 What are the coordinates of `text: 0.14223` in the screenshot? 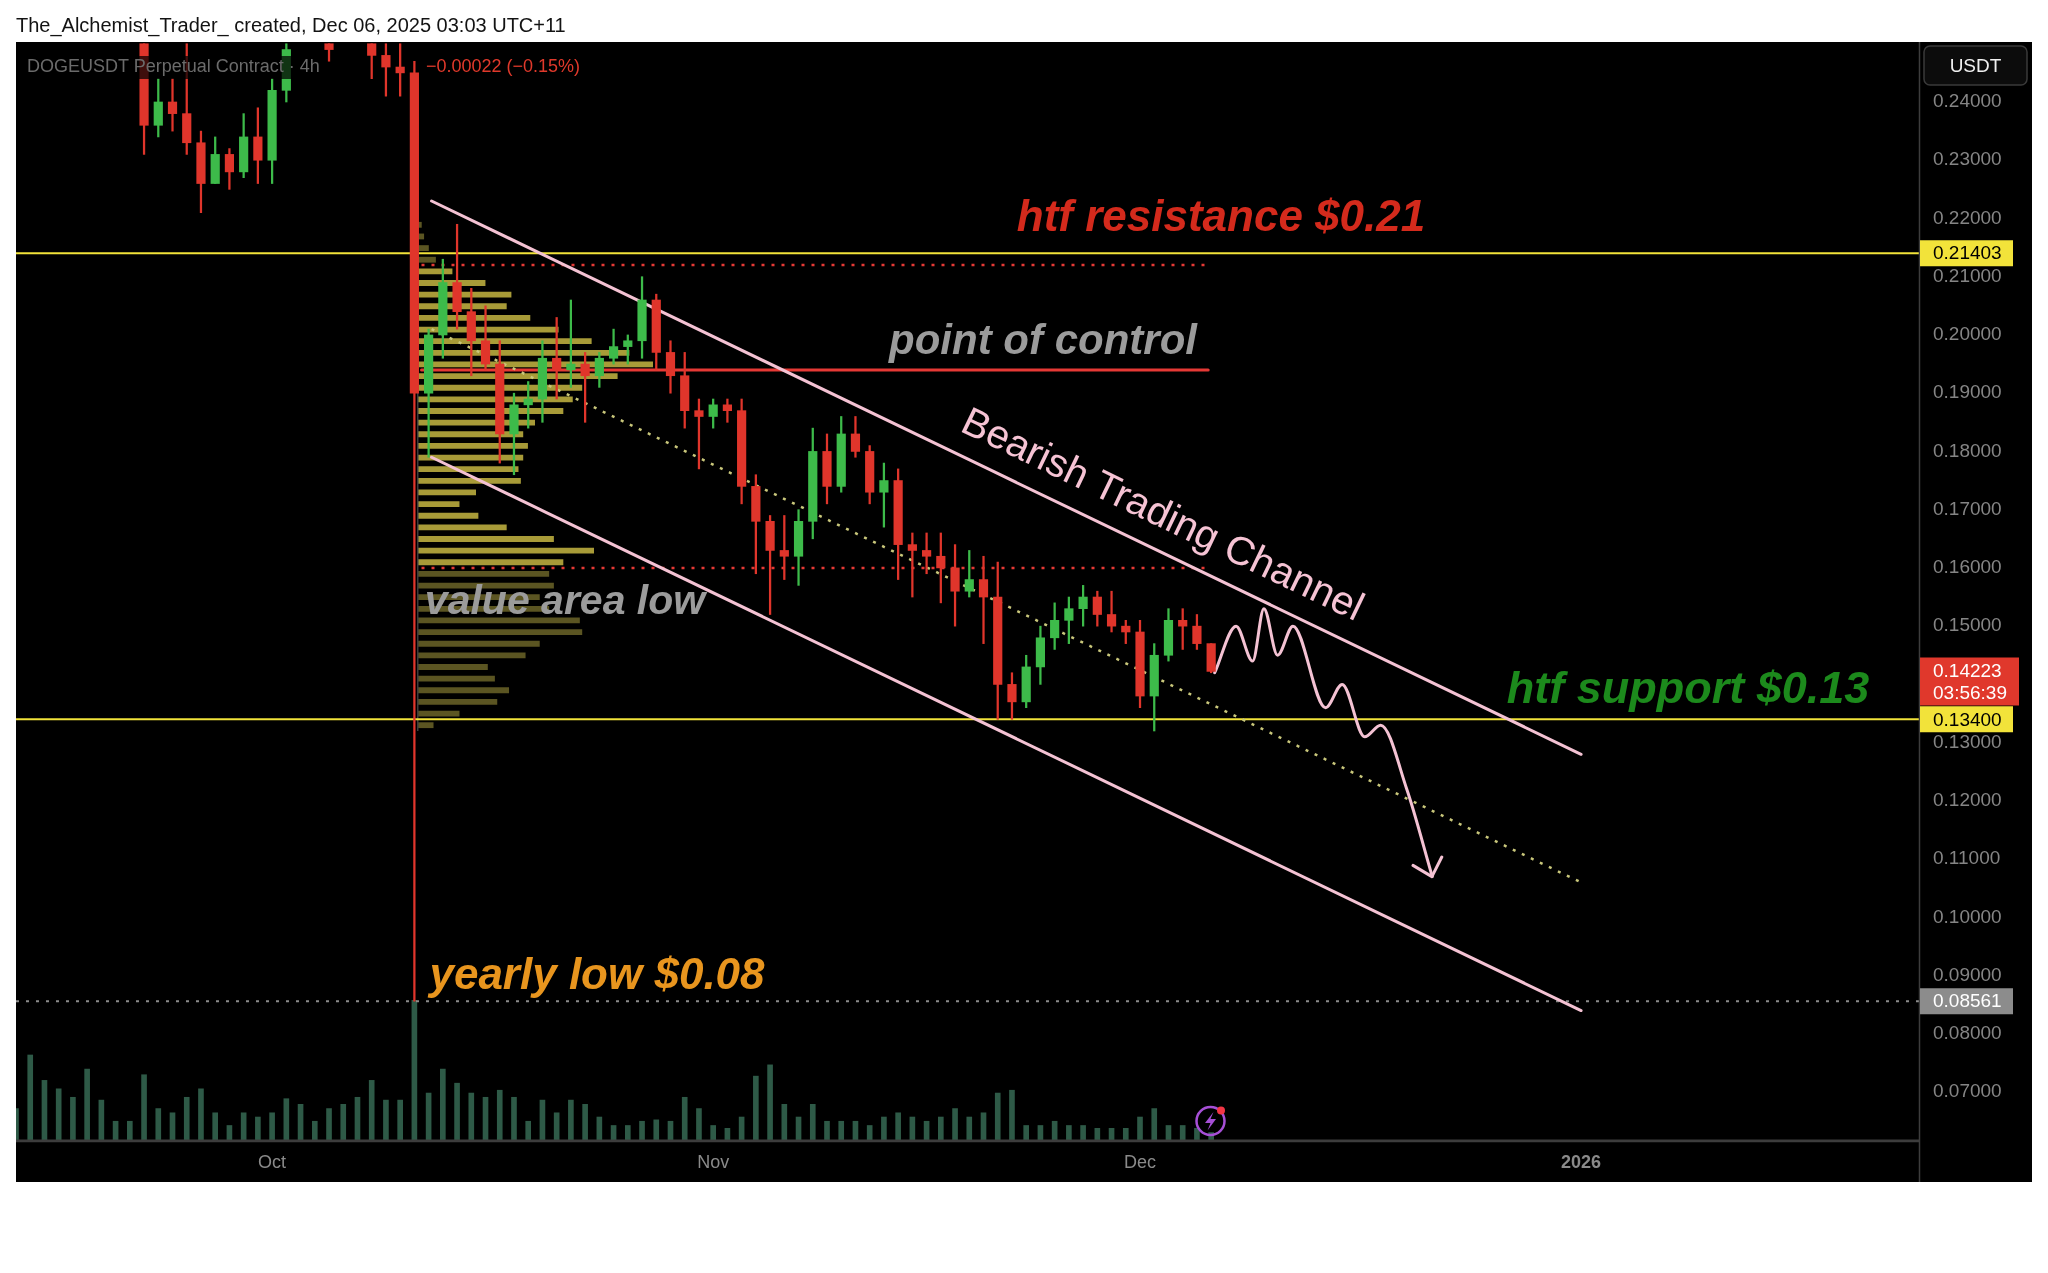 It's located at (1967, 670).